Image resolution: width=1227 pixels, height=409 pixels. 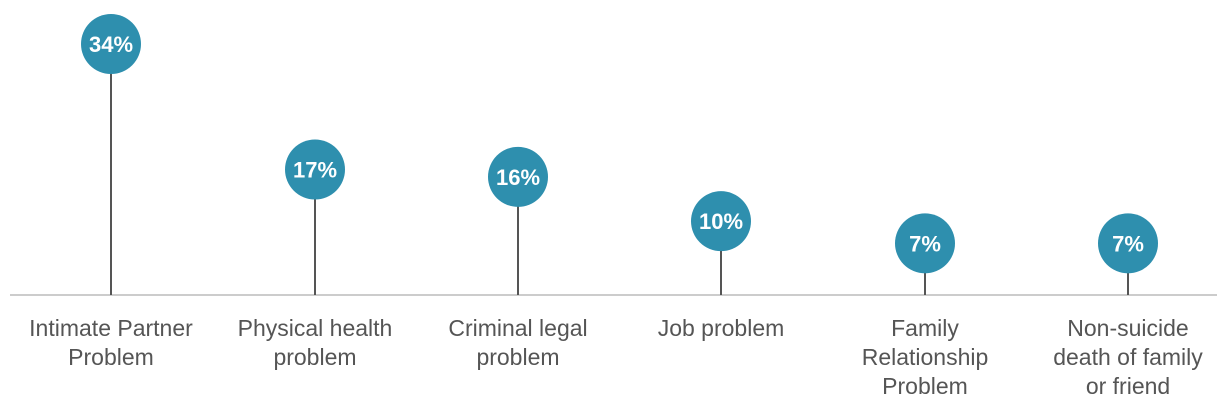 I want to click on category-label-line: Job problem, so click(x=721, y=328).